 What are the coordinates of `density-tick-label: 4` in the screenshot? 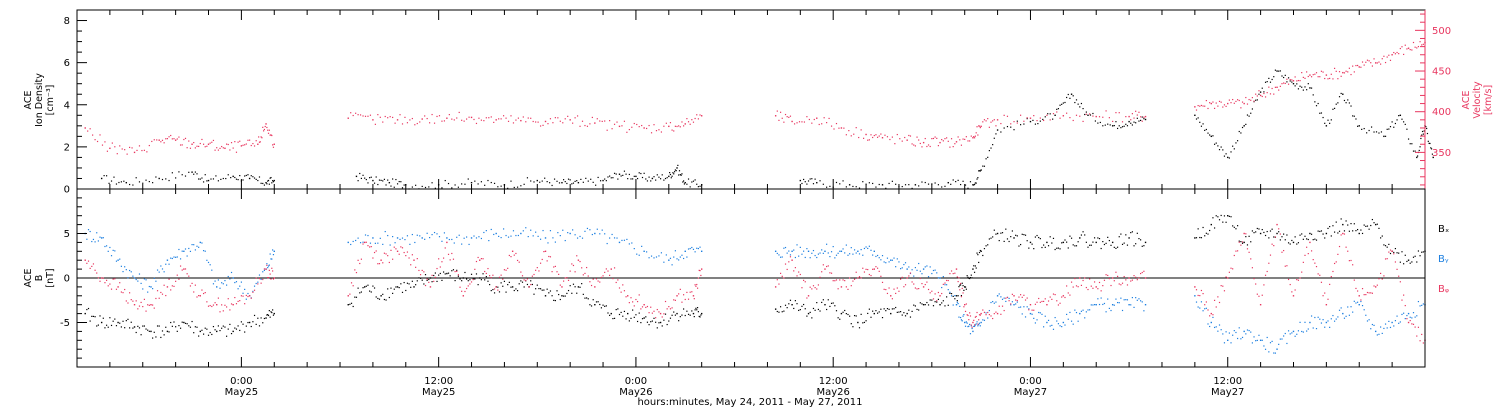 It's located at (67, 105).